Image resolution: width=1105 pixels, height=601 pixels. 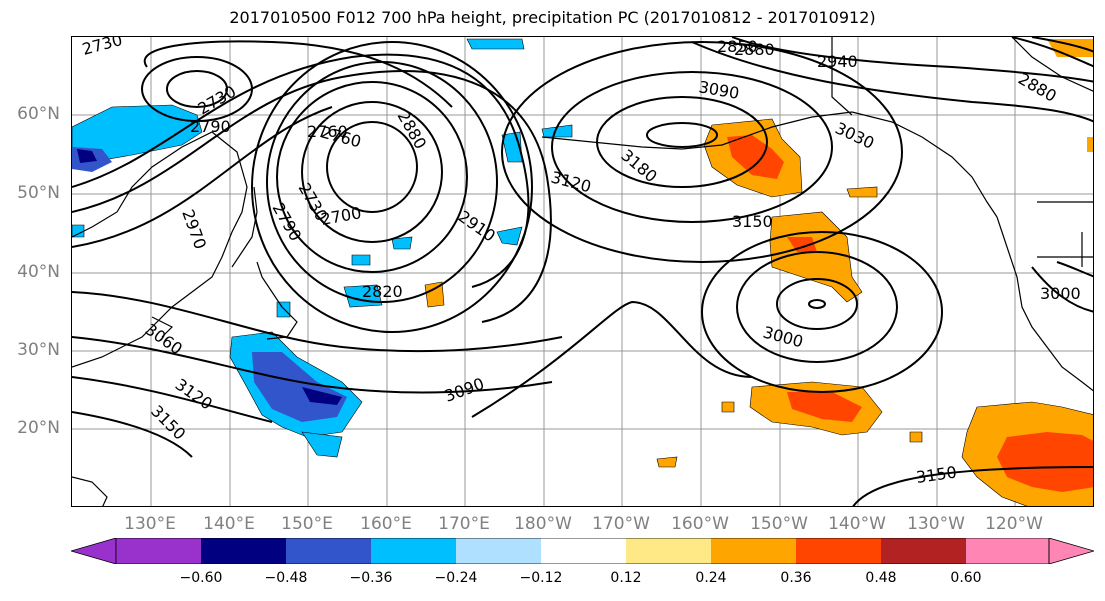 What do you see at coordinates (38, 114) in the screenshot?
I see `lat-label: 60°N` at bounding box center [38, 114].